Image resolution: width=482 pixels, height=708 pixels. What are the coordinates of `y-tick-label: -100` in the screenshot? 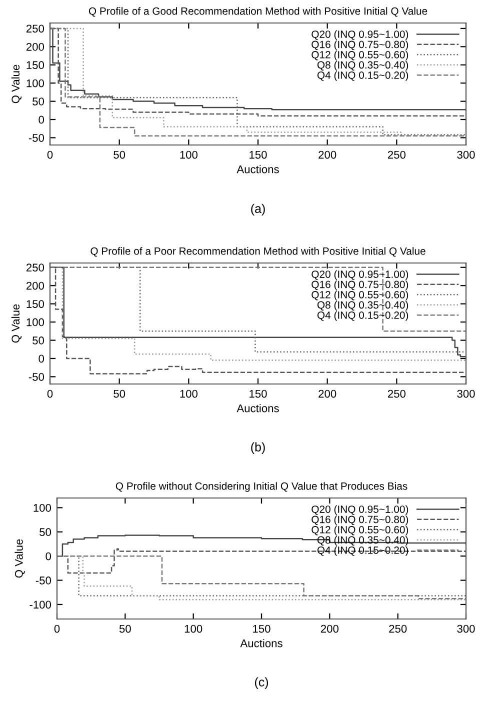 It's located at (41, 604).